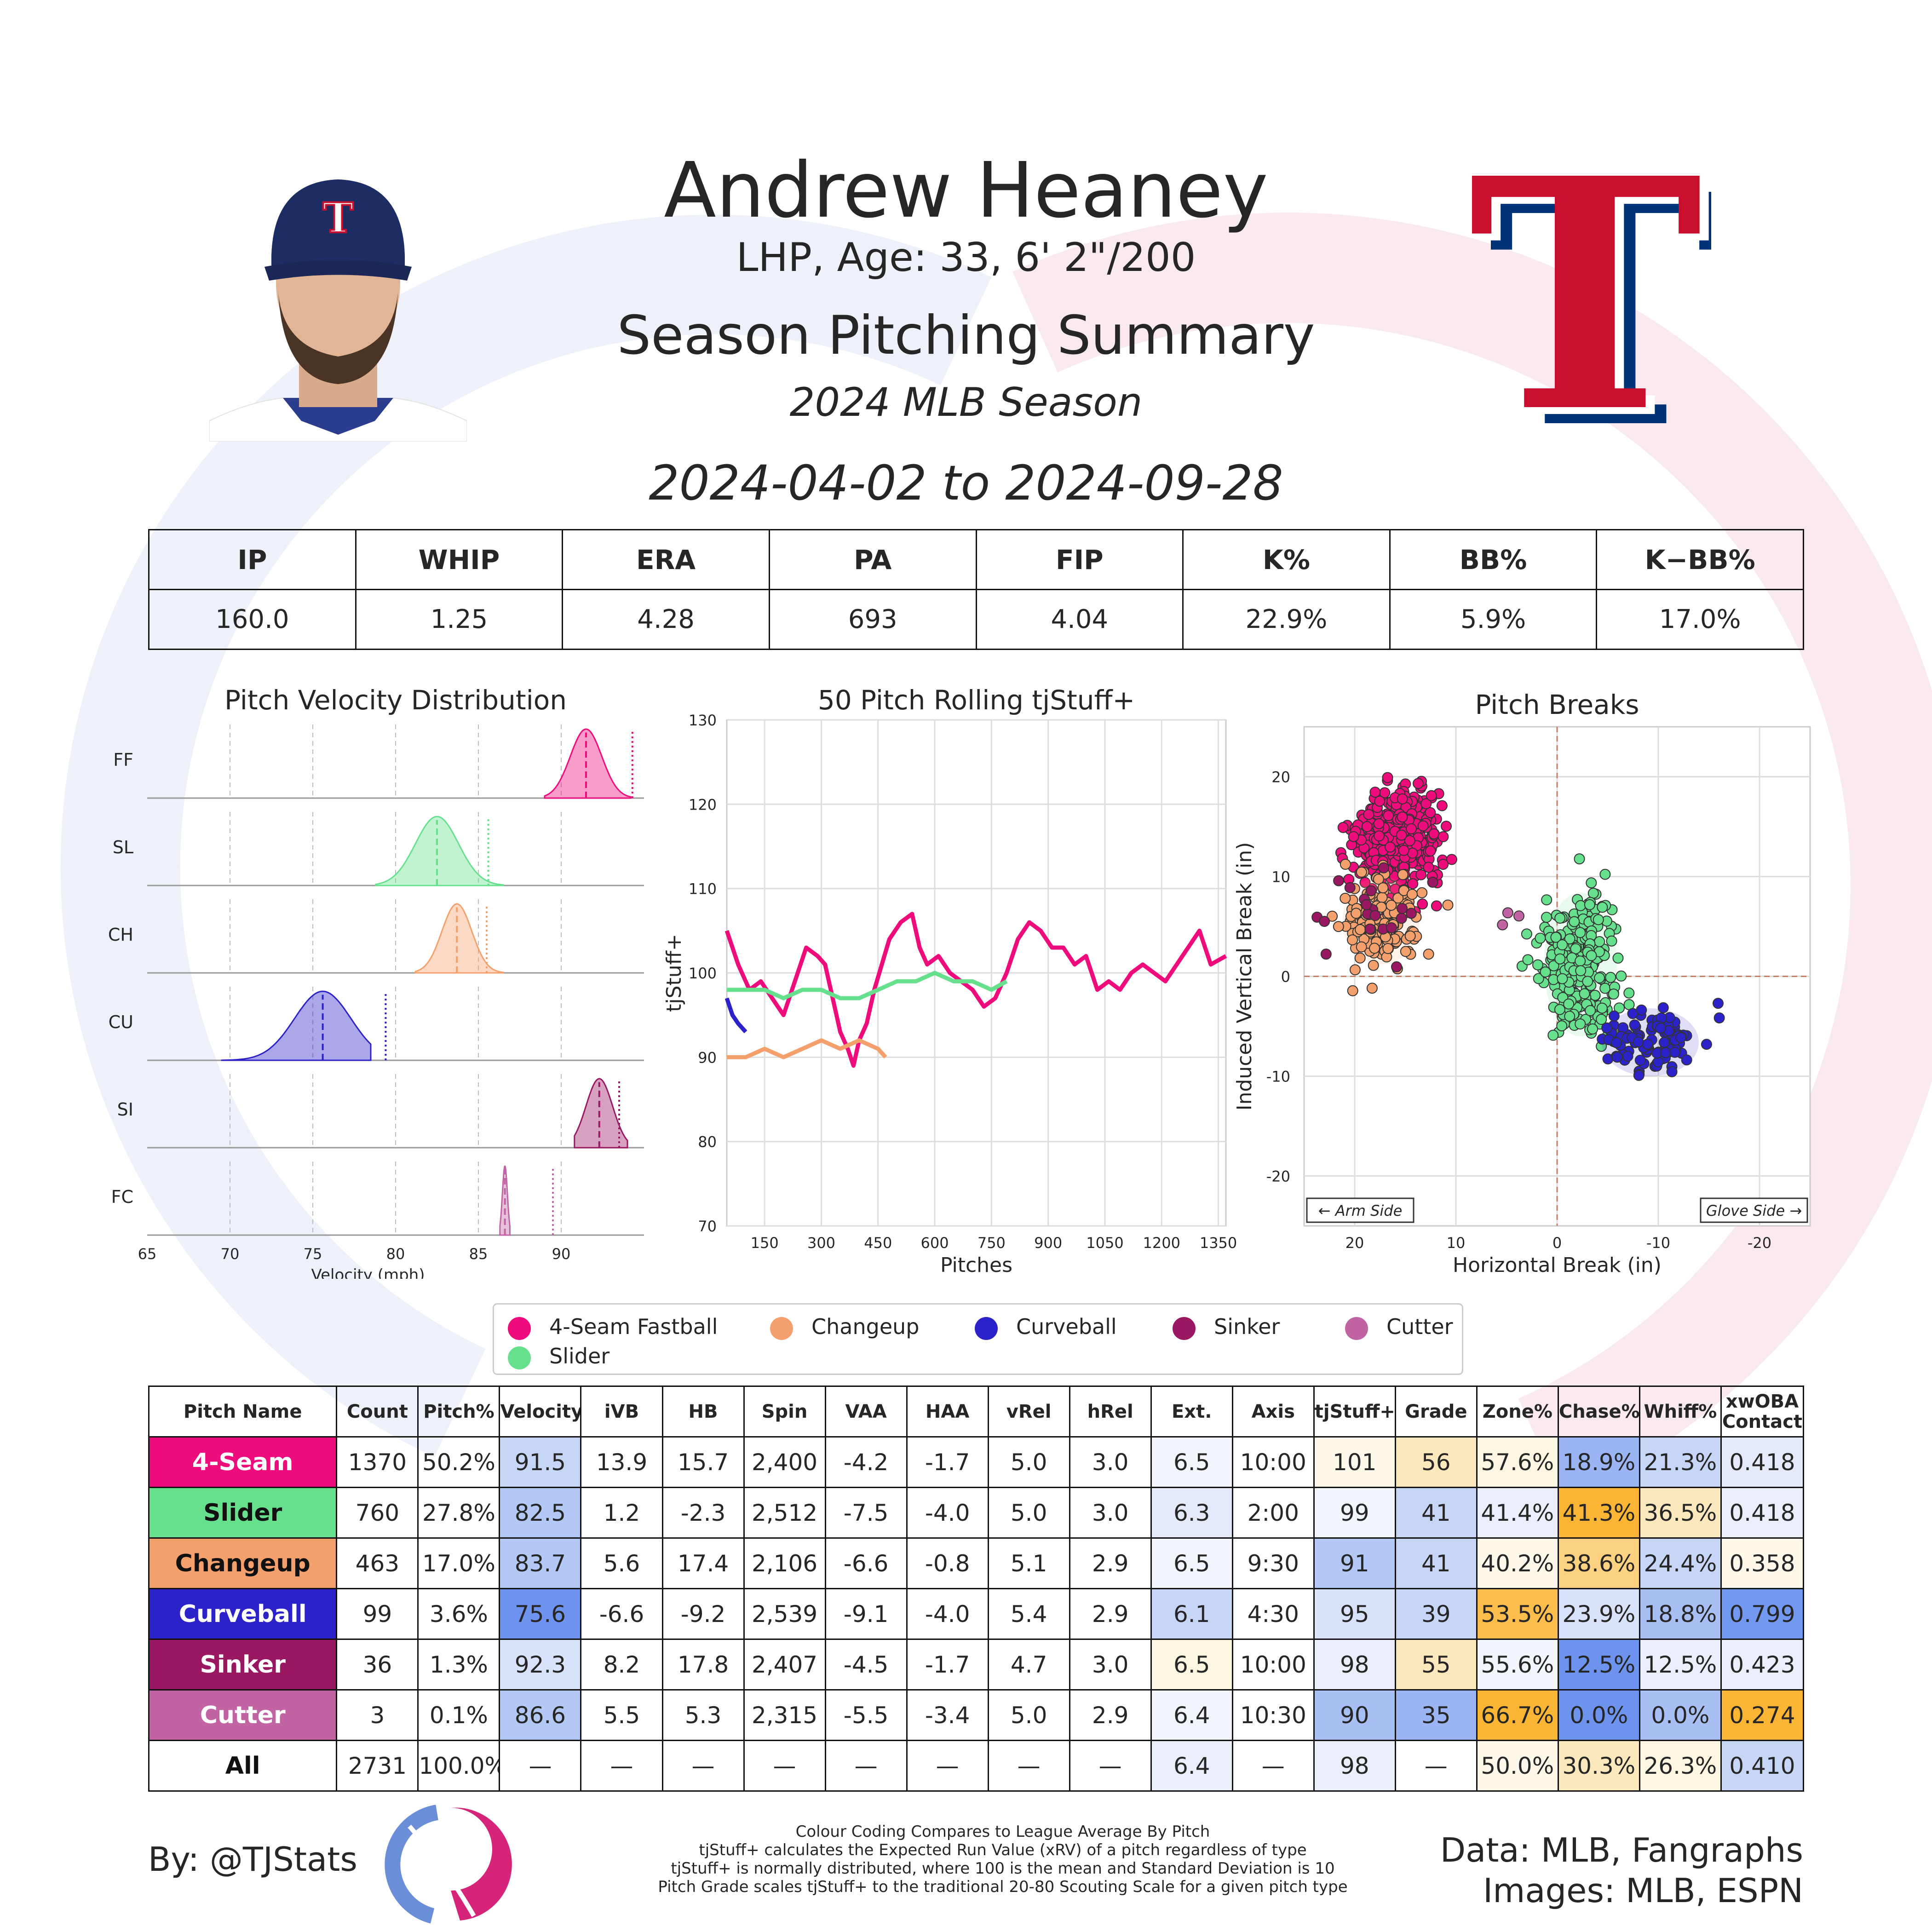 The height and width of the screenshot is (1932, 1932). Describe the element at coordinates (1191, 1614) in the screenshot. I see `table-cell: 6.1` at that location.